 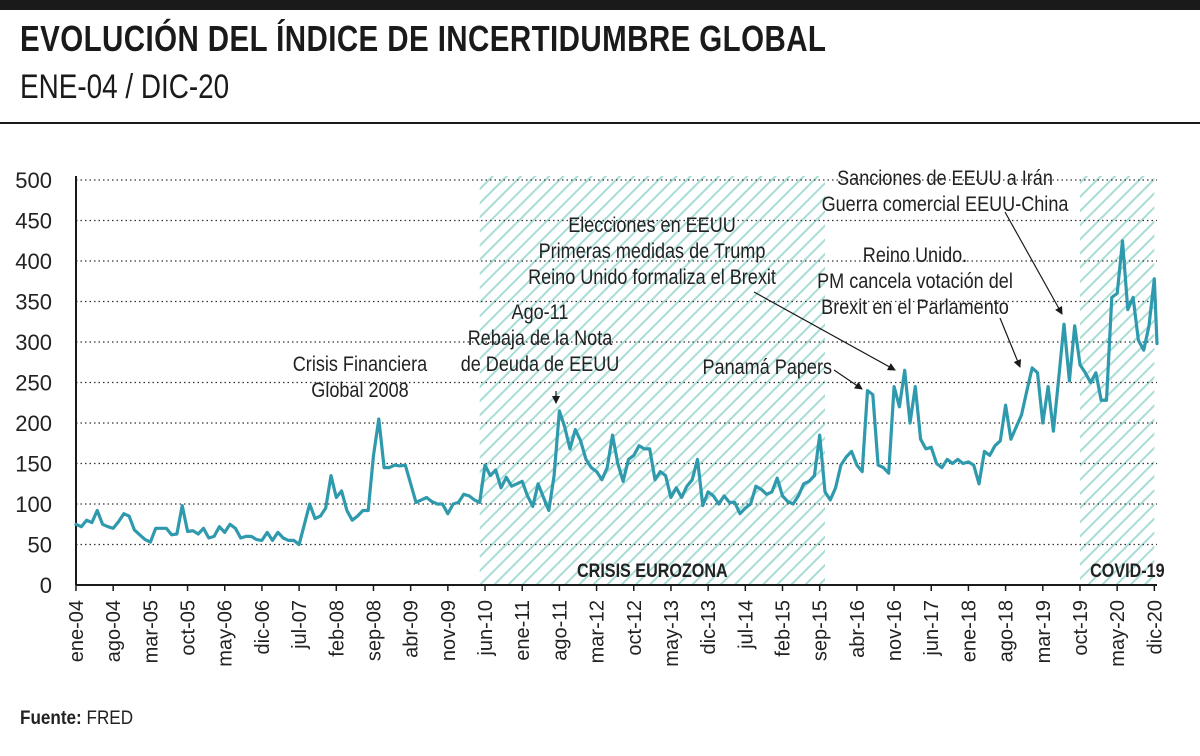 What do you see at coordinates (33, 221) in the screenshot?
I see `y-tick-label: 450` at bounding box center [33, 221].